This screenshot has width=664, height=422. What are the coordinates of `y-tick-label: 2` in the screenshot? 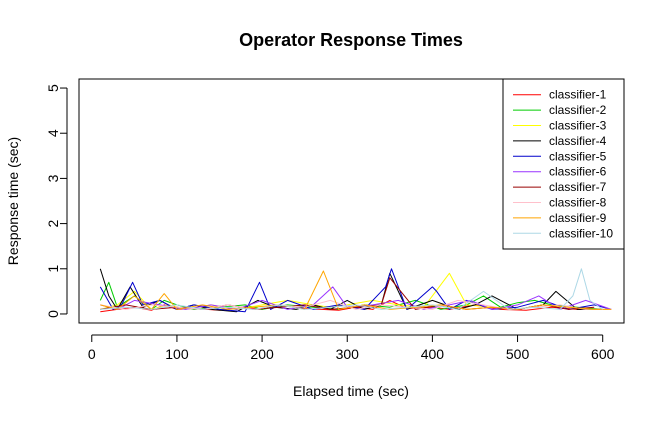 It's located at (53, 223).